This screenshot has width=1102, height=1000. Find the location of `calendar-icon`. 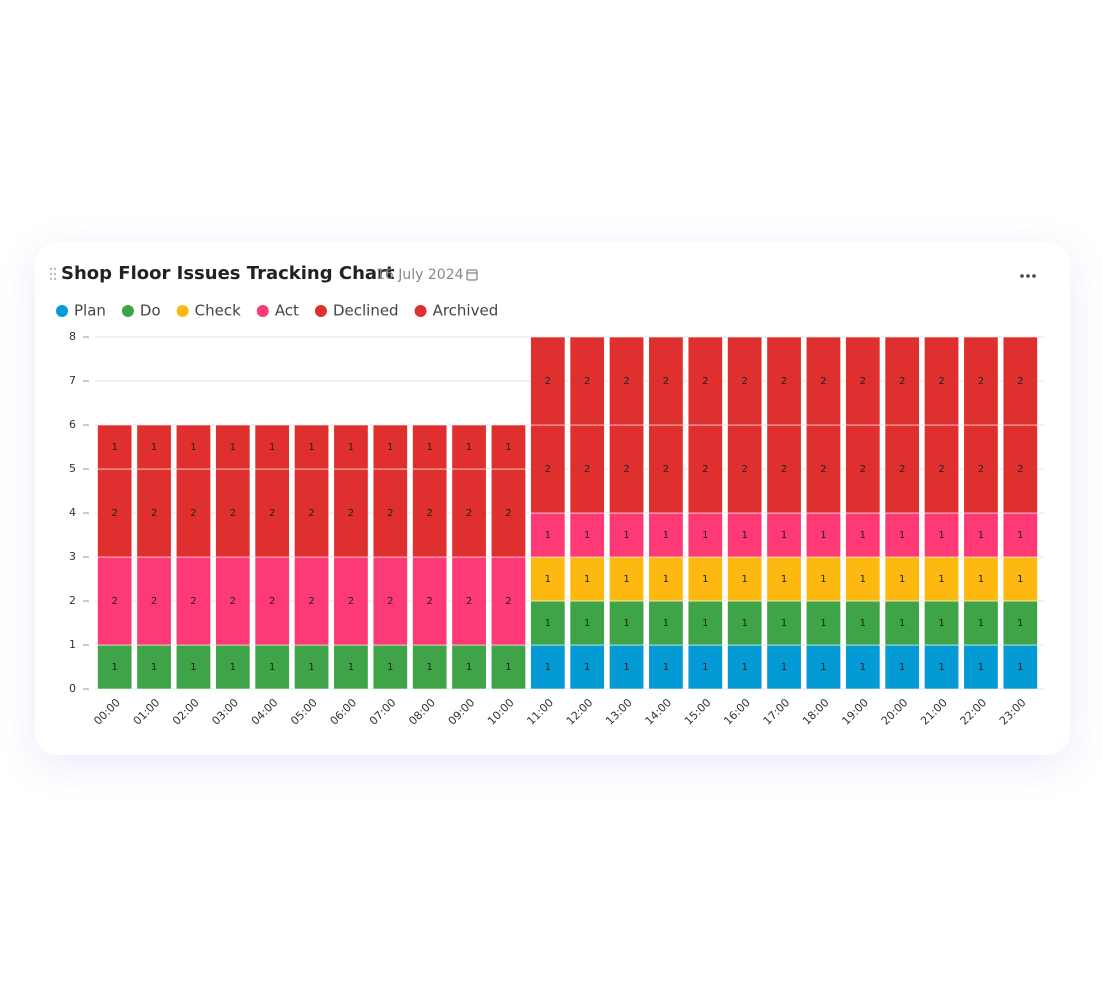

calendar-icon is located at coordinates (472, 275).